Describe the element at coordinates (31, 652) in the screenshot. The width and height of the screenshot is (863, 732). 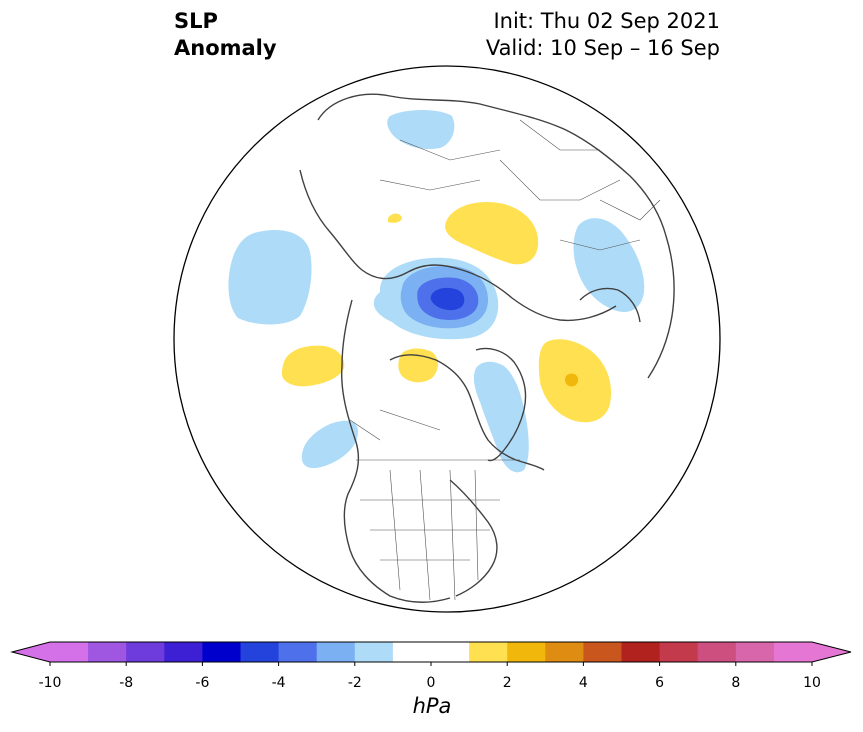
I see `colorbar-extend-low` at that location.